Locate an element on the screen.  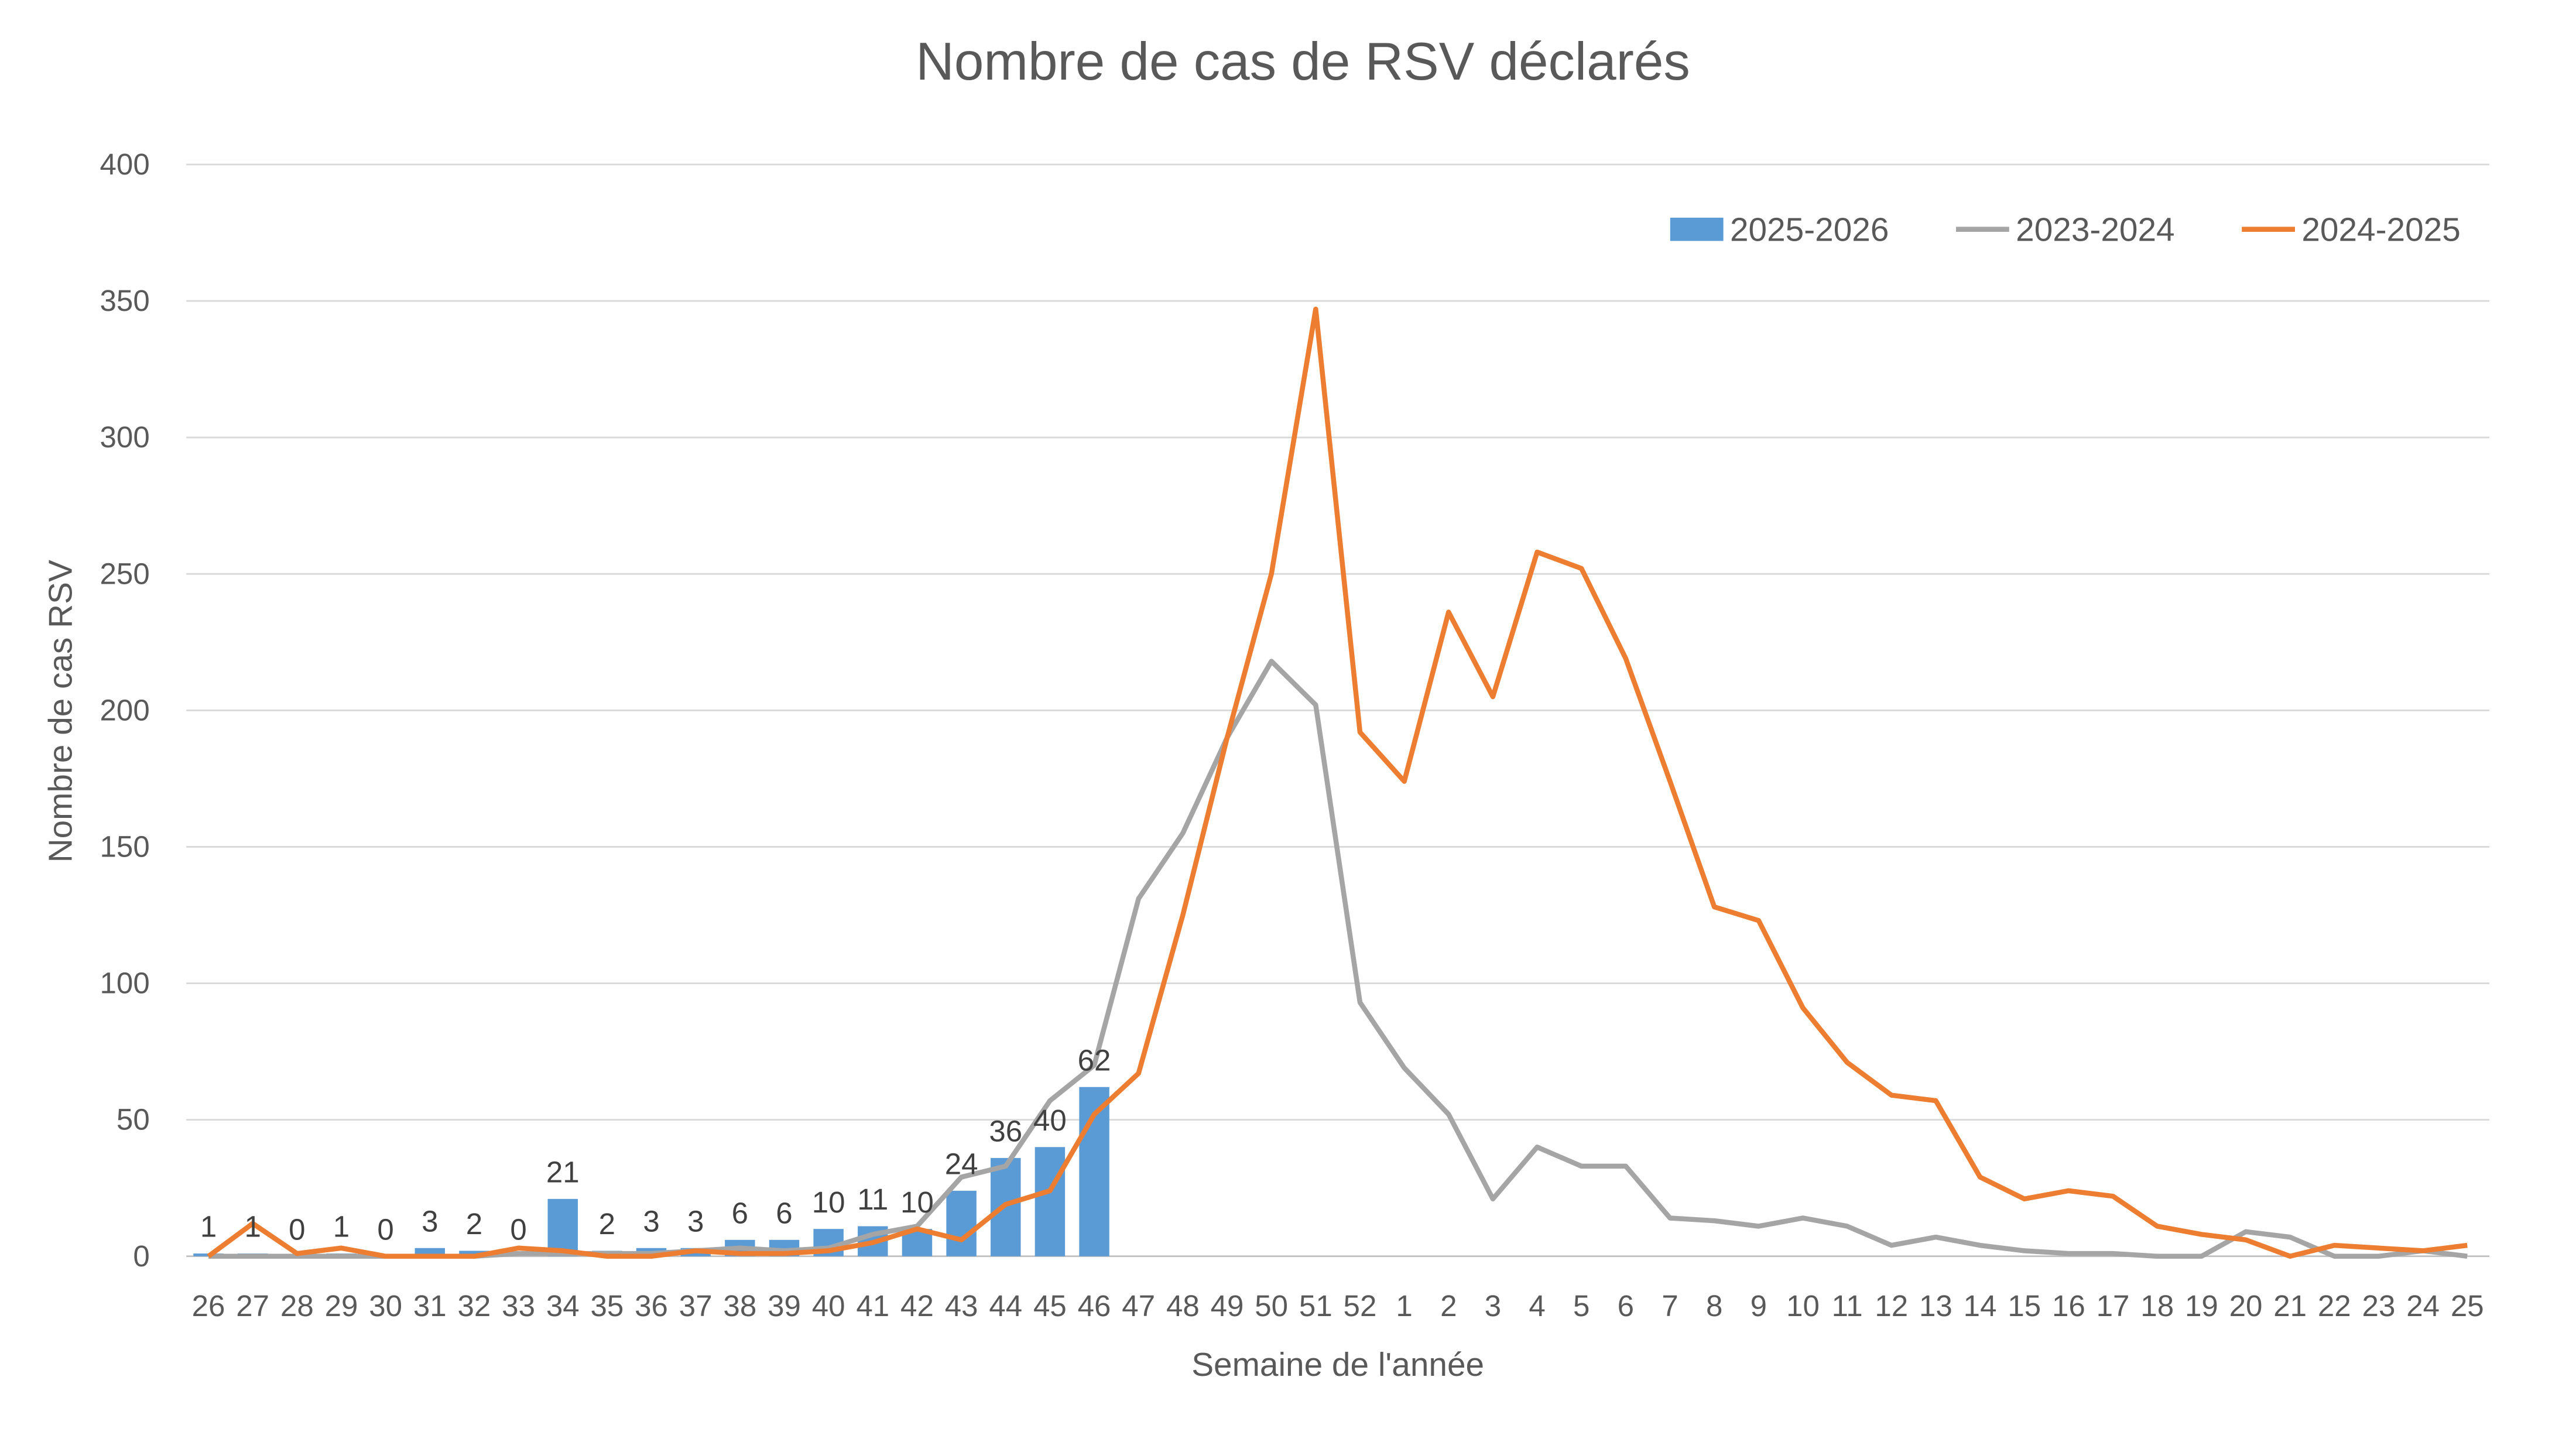
x-tick-label: 26 is located at coordinates (209, 1306).